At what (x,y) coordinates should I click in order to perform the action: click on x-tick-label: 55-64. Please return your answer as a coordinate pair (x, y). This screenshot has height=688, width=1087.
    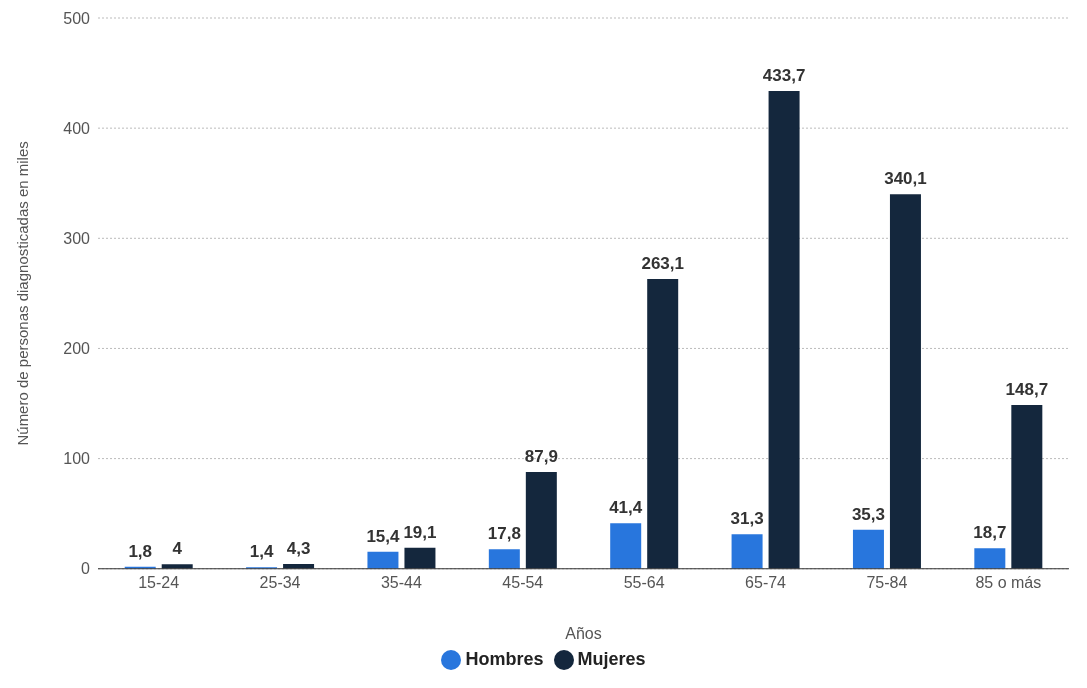
    Looking at the image, I should click on (644, 583).